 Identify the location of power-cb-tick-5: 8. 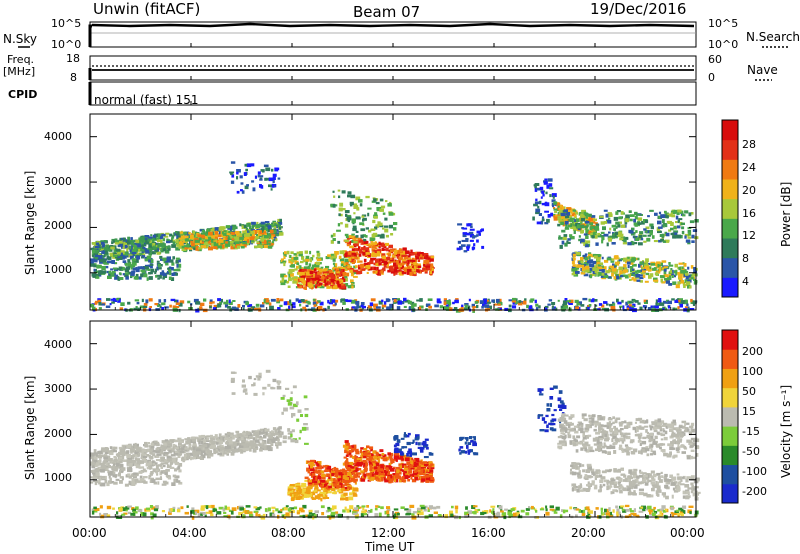
(745, 258).